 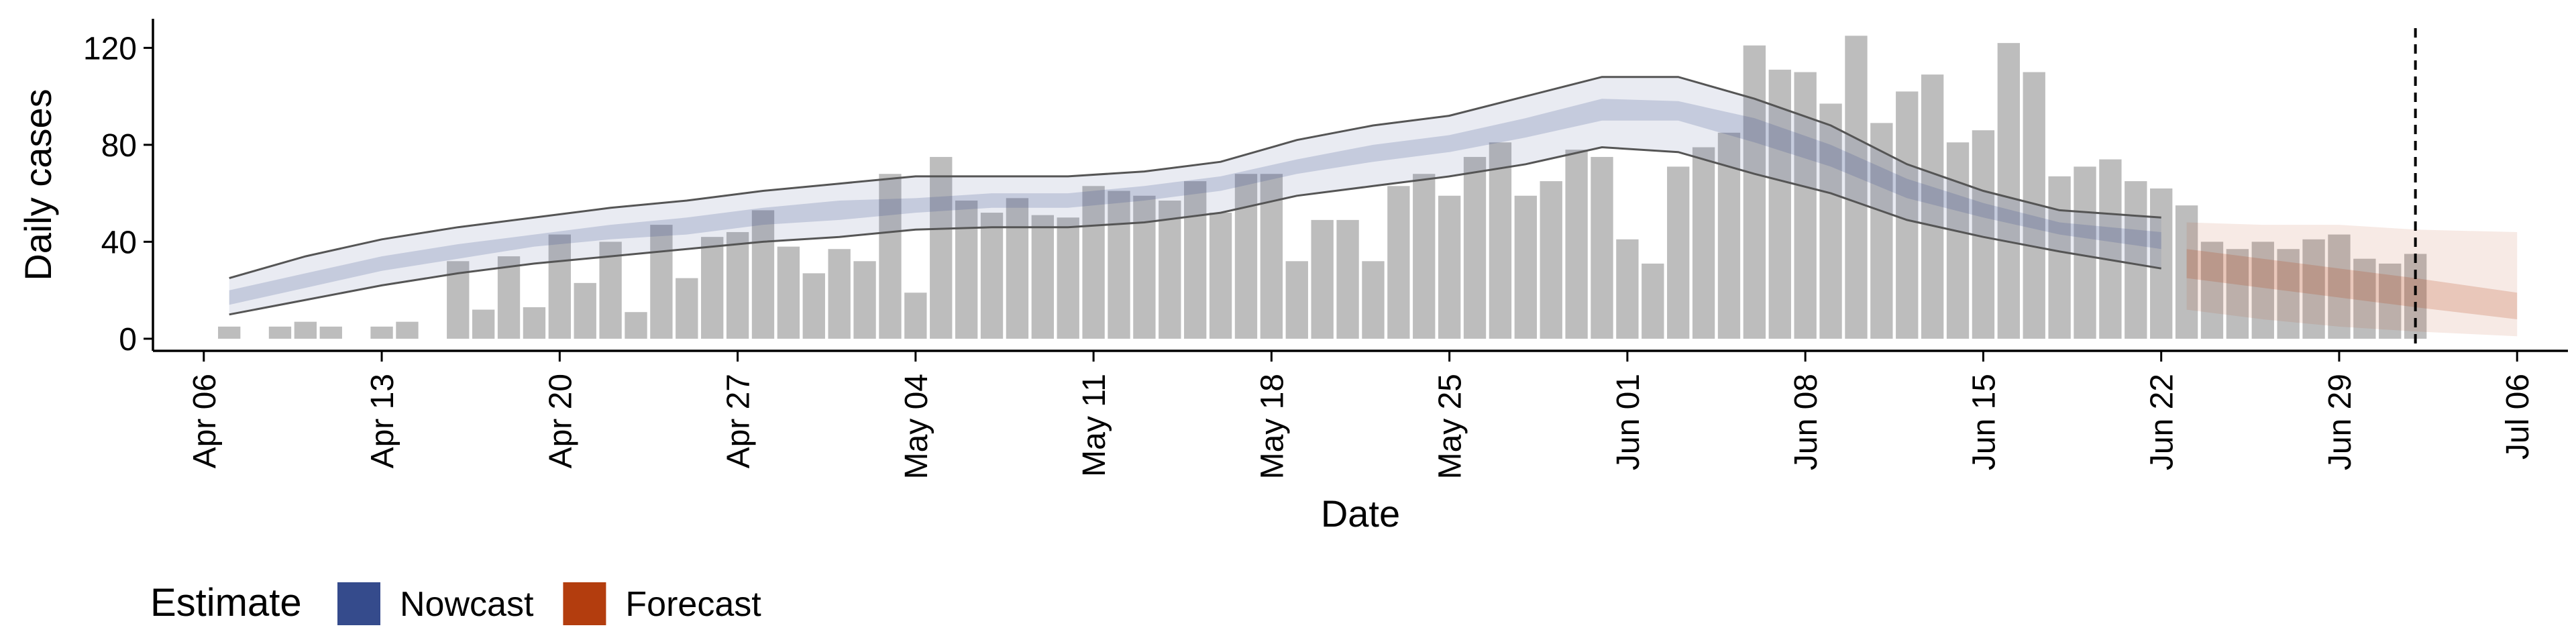 What do you see at coordinates (1450, 426) in the screenshot?
I see `x-tick-label: May 25` at bounding box center [1450, 426].